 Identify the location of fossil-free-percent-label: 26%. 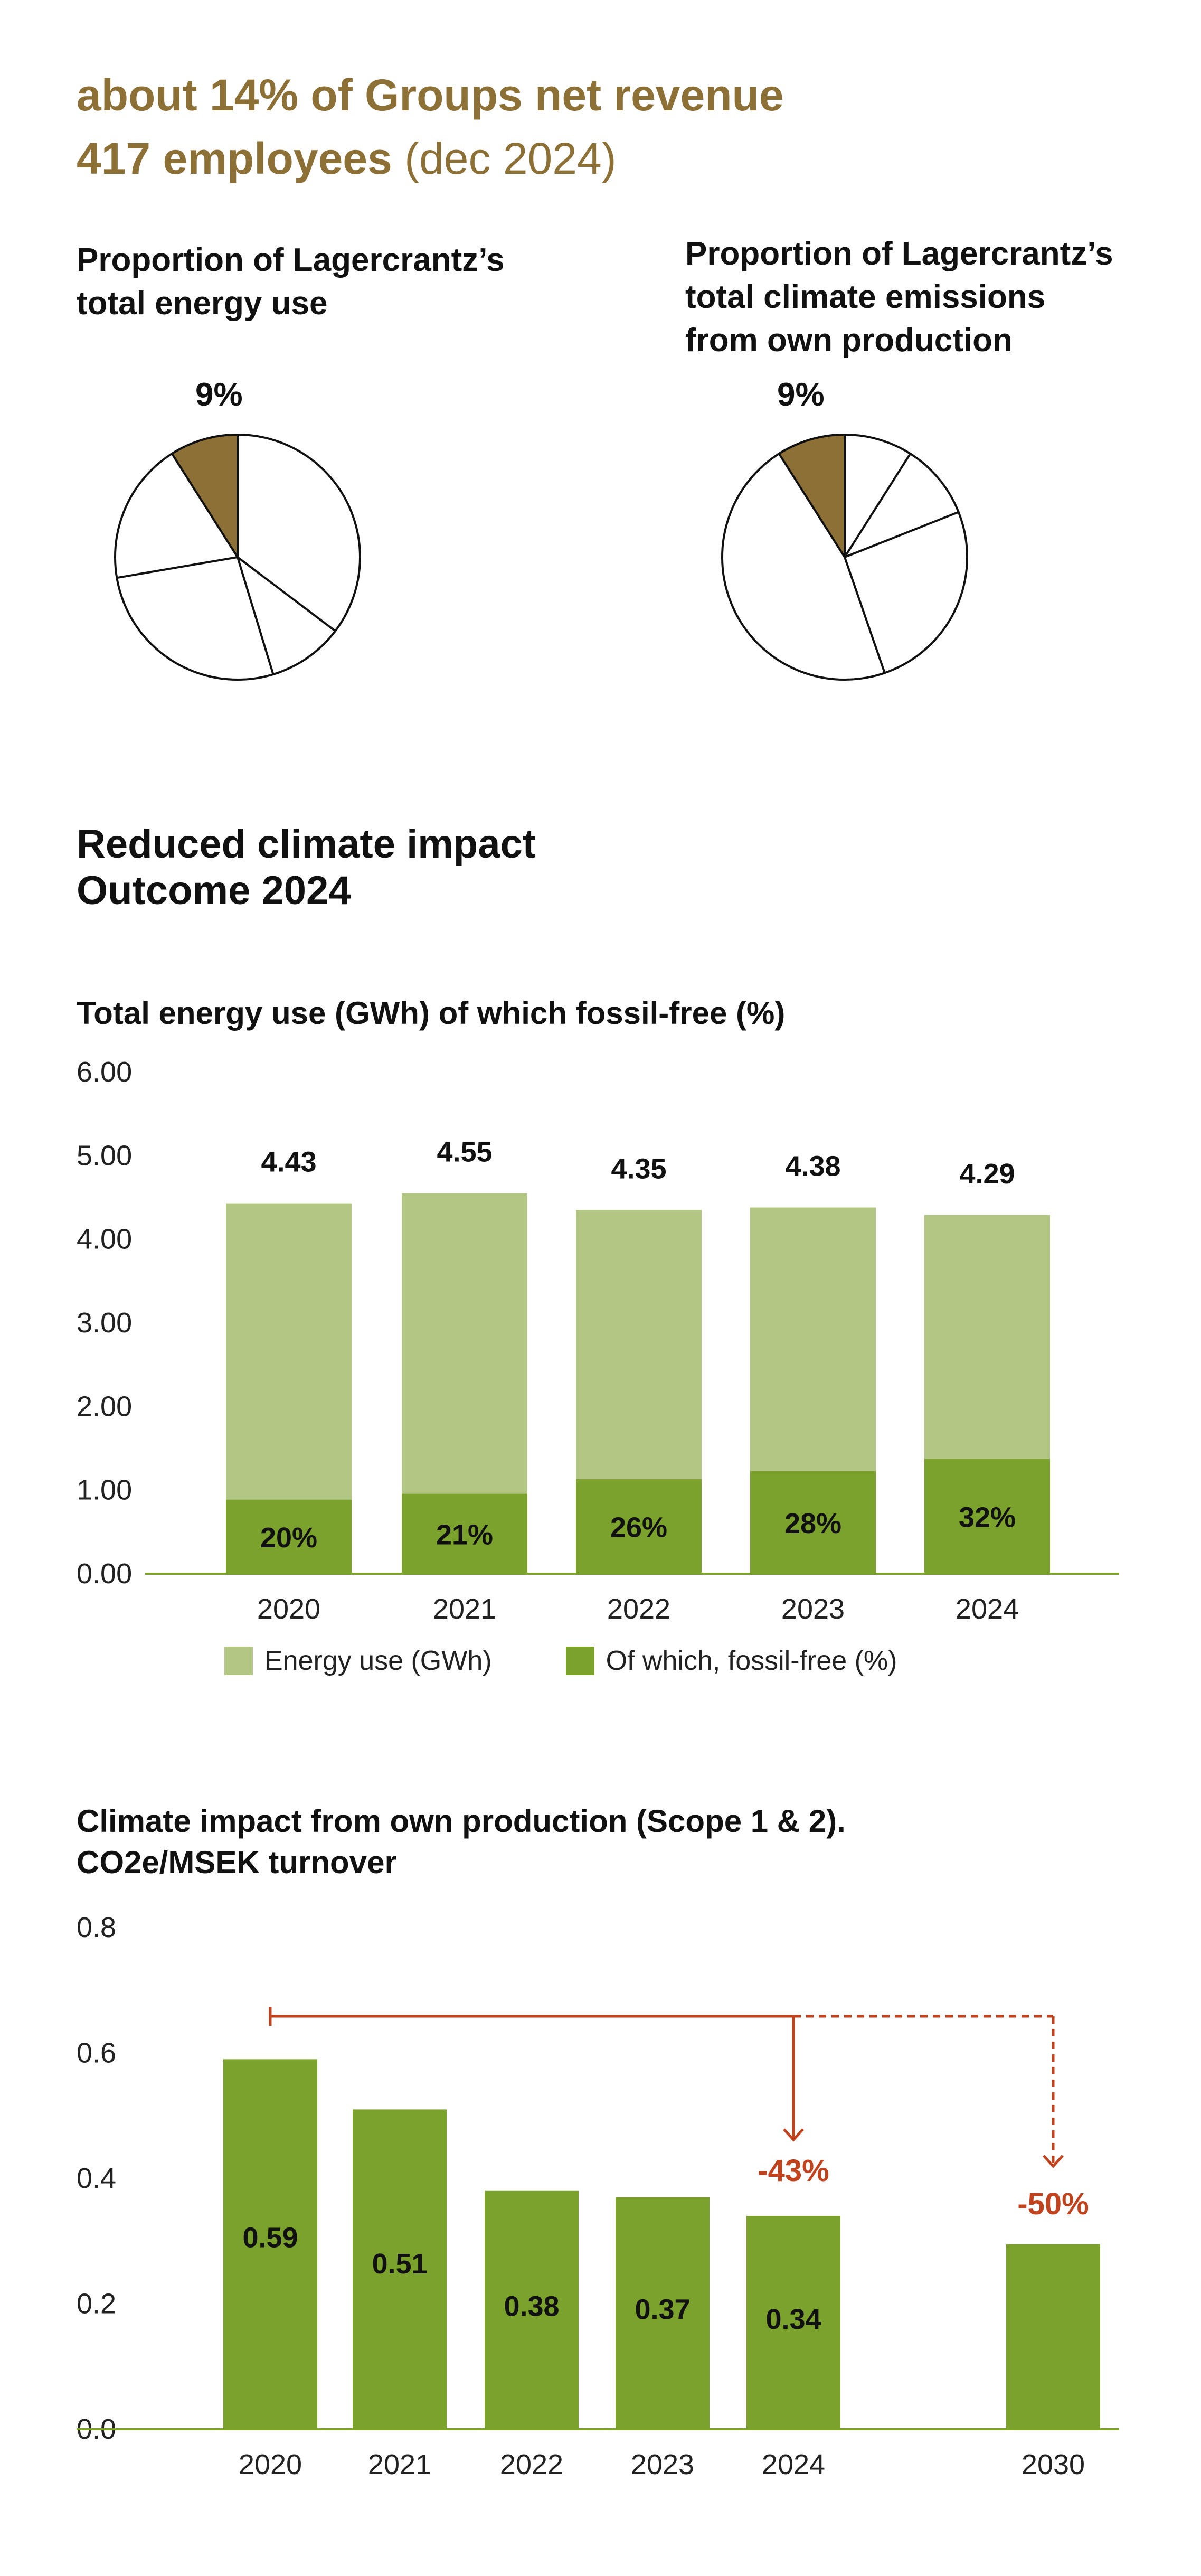
(638, 1527).